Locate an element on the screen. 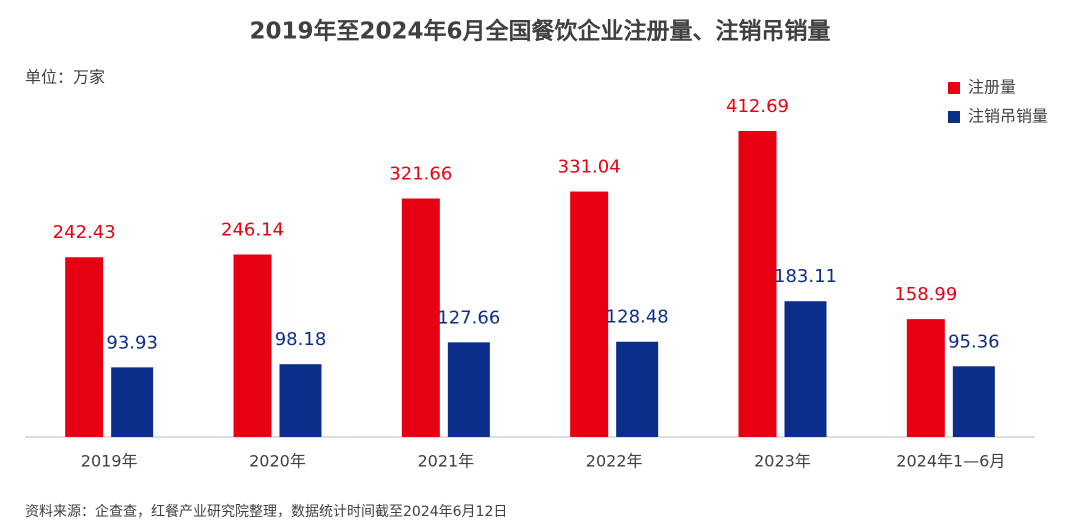 The height and width of the screenshot is (532, 1080). value-label: 321.66 is located at coordinates (420, 173).